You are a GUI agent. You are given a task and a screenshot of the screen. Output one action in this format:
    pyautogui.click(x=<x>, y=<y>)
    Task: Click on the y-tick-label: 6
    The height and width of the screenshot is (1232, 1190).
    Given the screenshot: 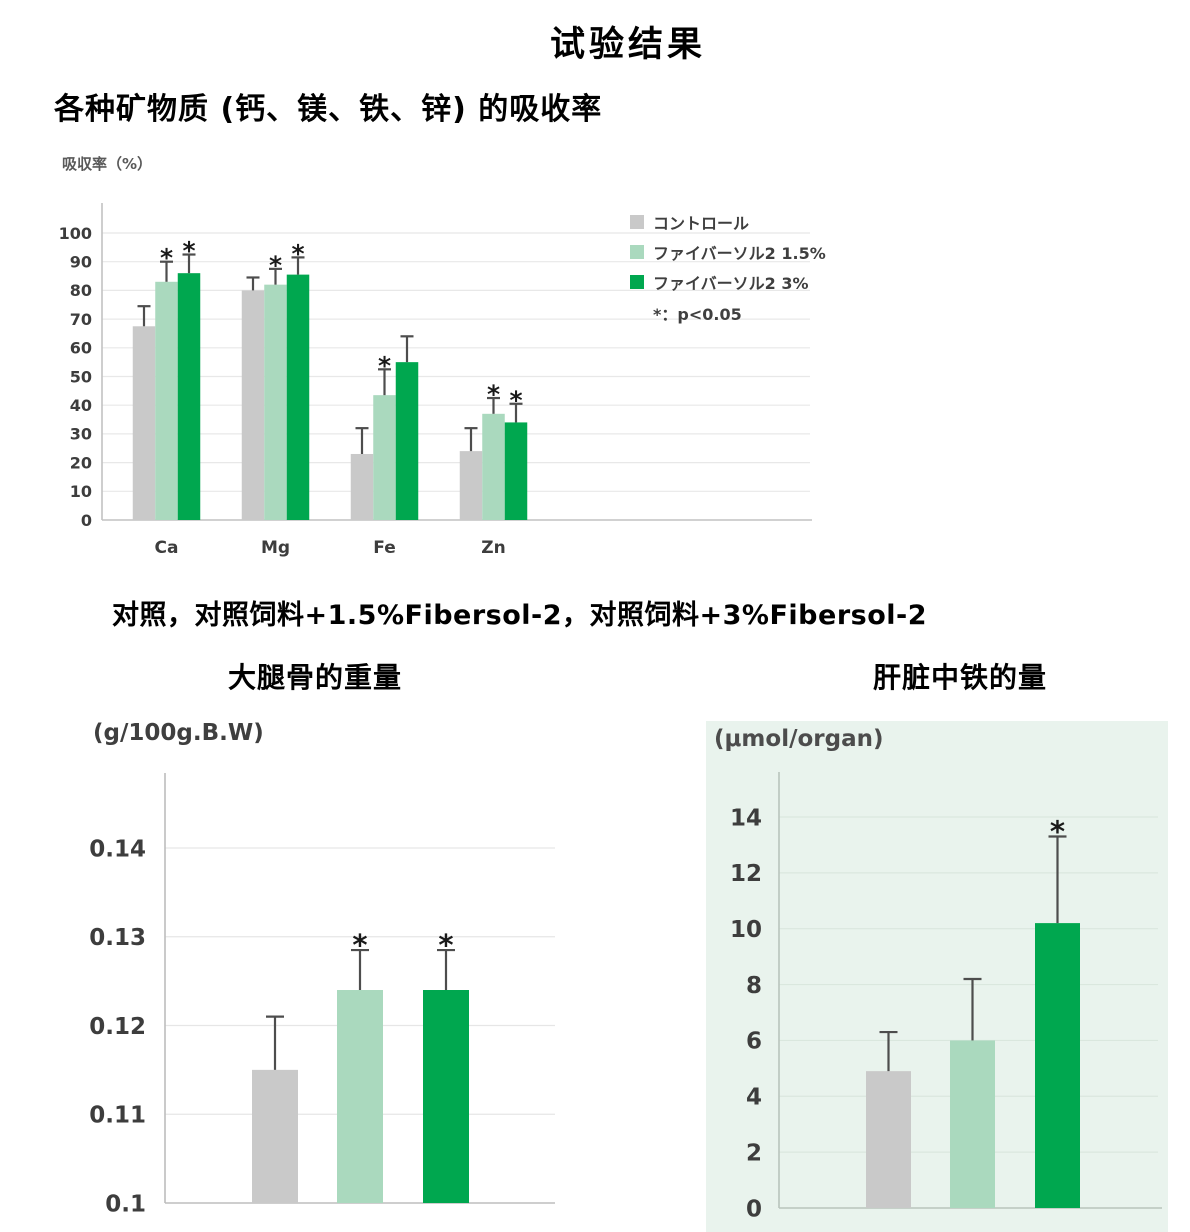 What is the action you would take?
    pyautogui.click(x=754, y=1042)
    